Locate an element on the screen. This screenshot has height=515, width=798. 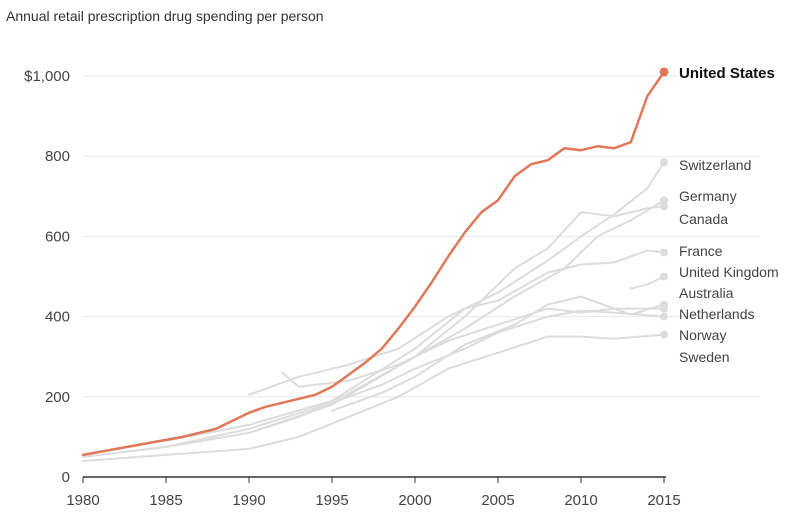
series-label: Canada is located at coordinates (703, 219).